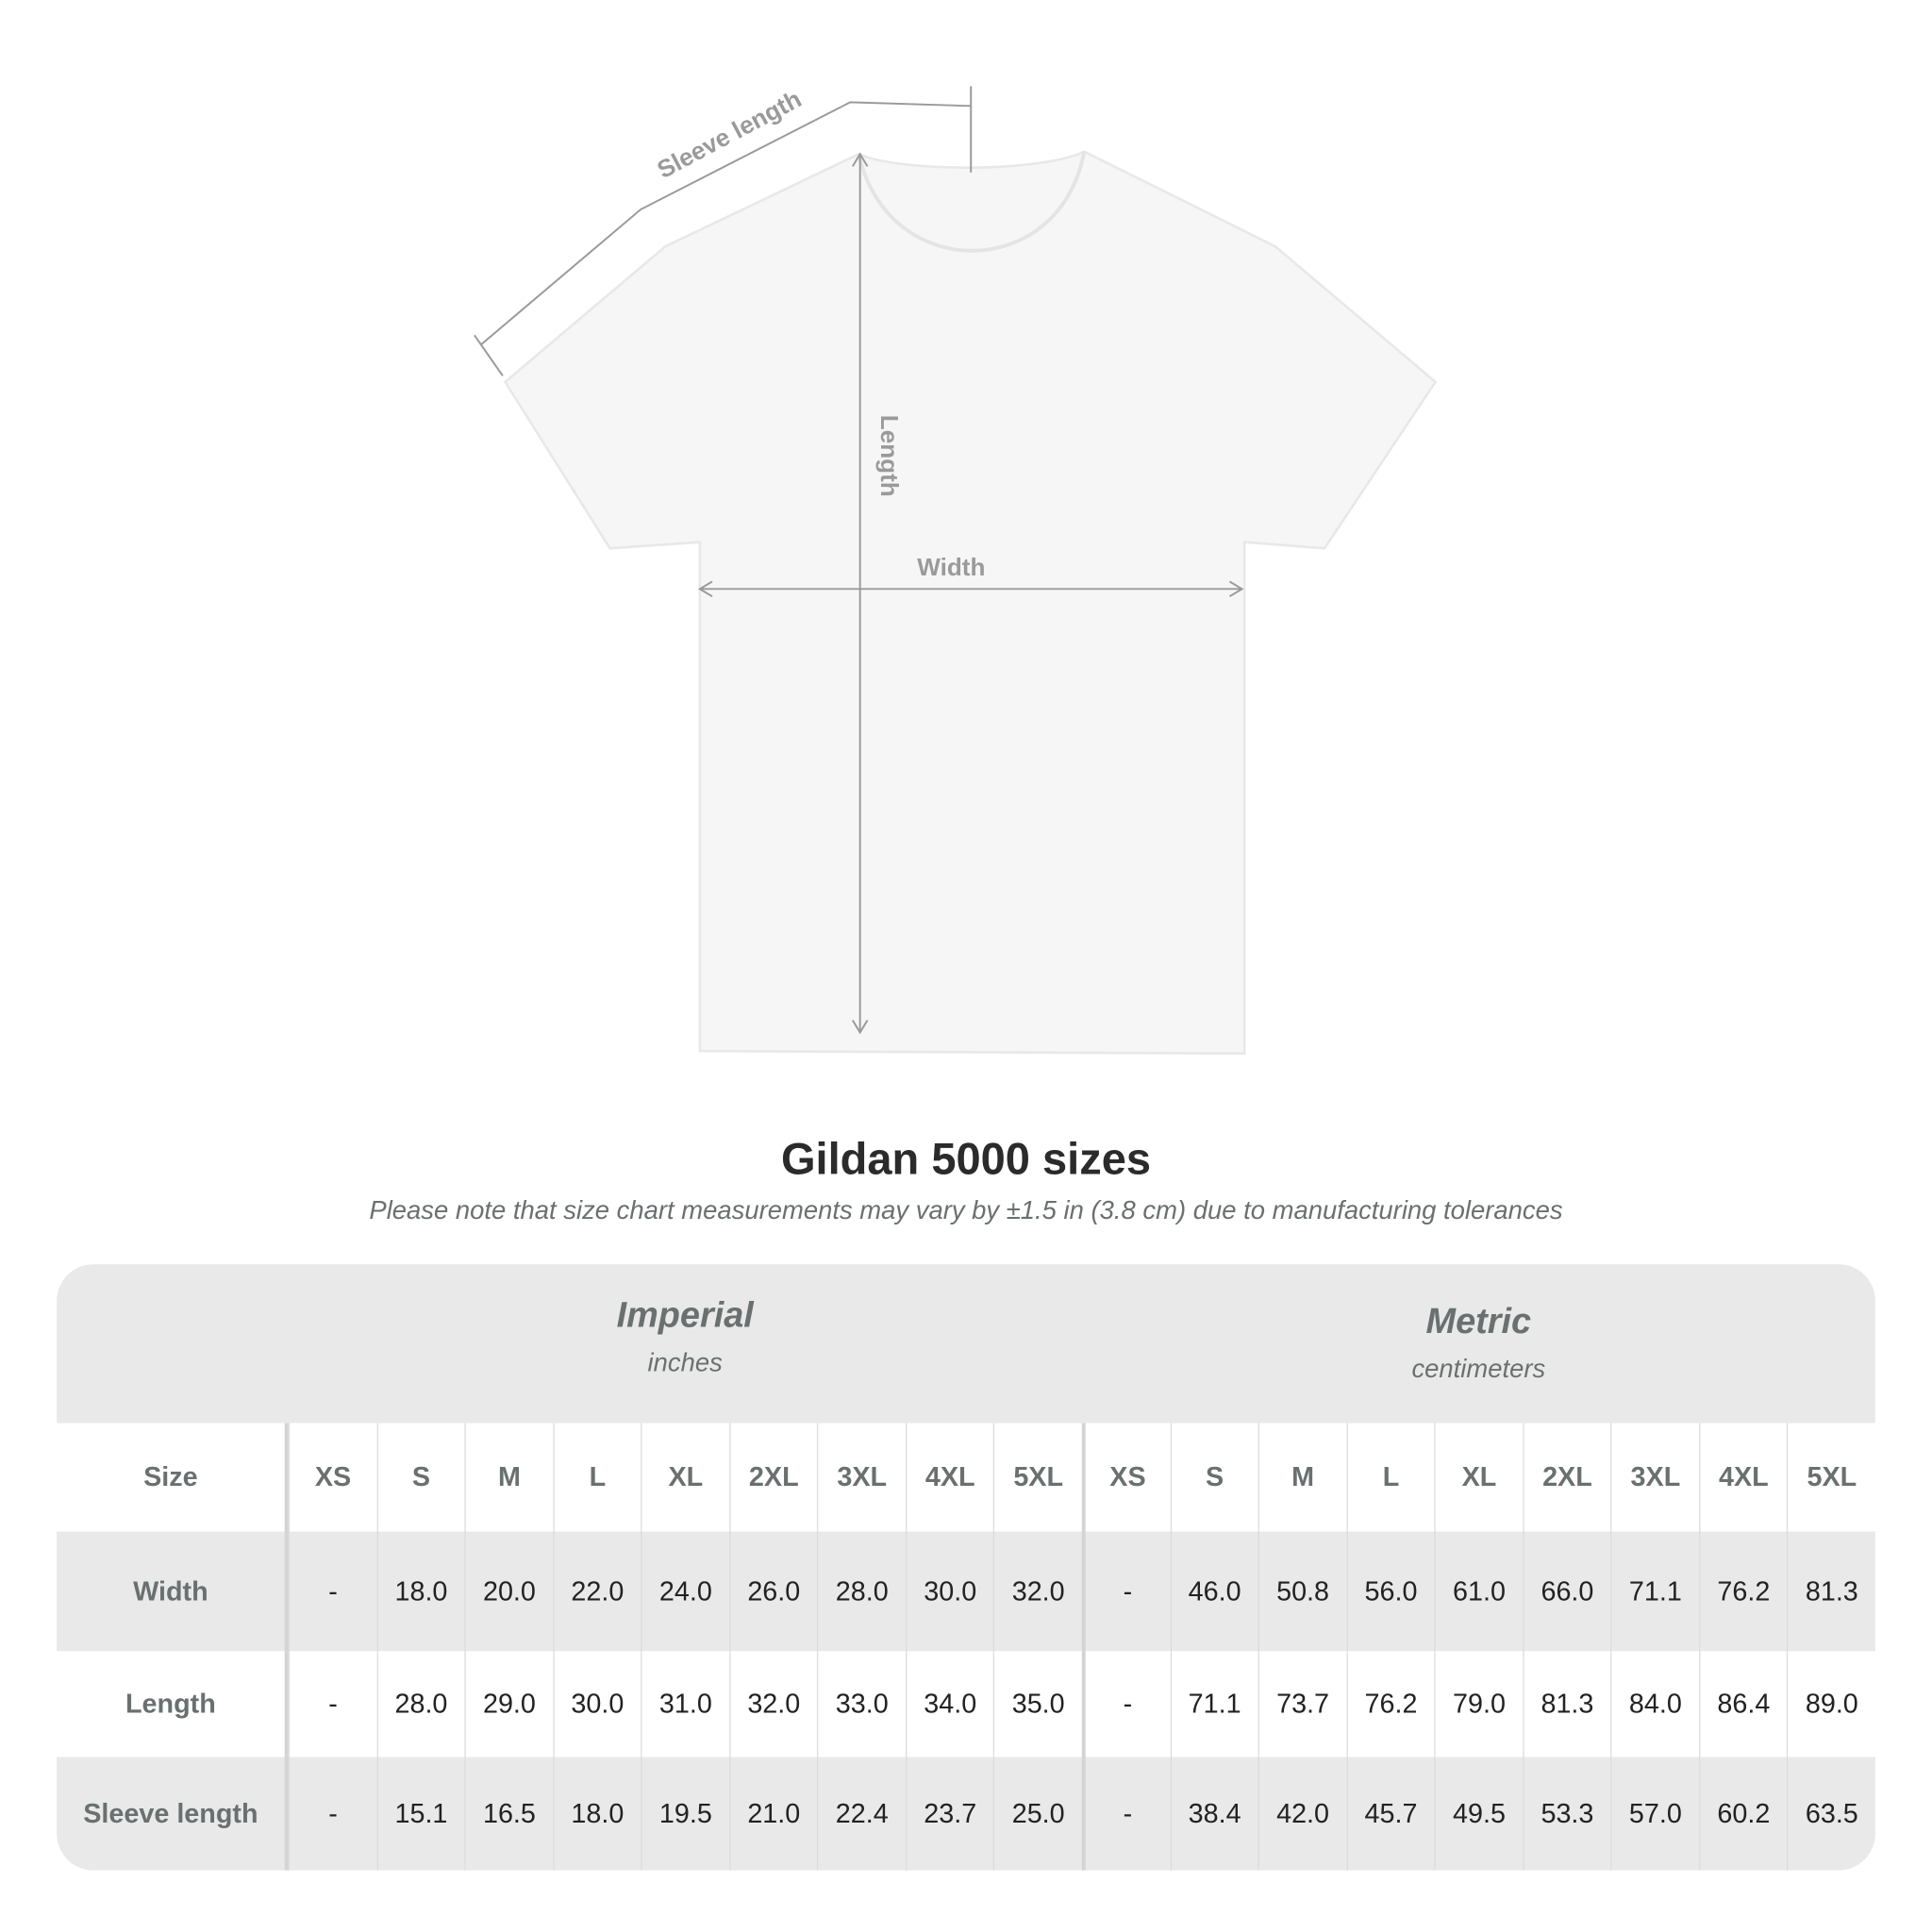 The image size is (1932, 1932). Describe the element at coordinates (1390, 1814) in the screenshot. I see `table-cell: 45.7` at that location.